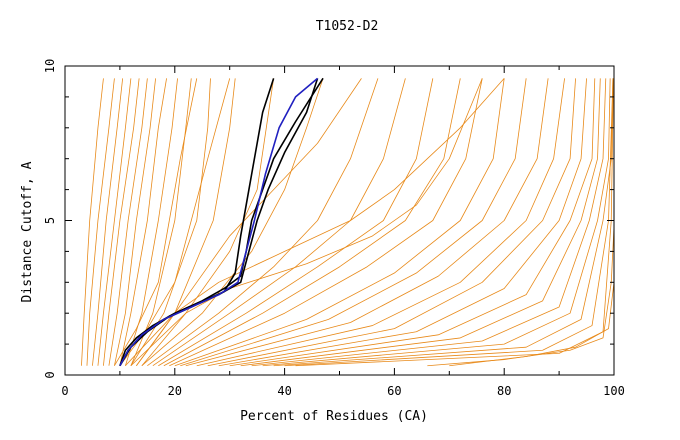 This screenshot has width=680, height=440. I want to click on x-tick-label-40: 40, so click(284, 391).